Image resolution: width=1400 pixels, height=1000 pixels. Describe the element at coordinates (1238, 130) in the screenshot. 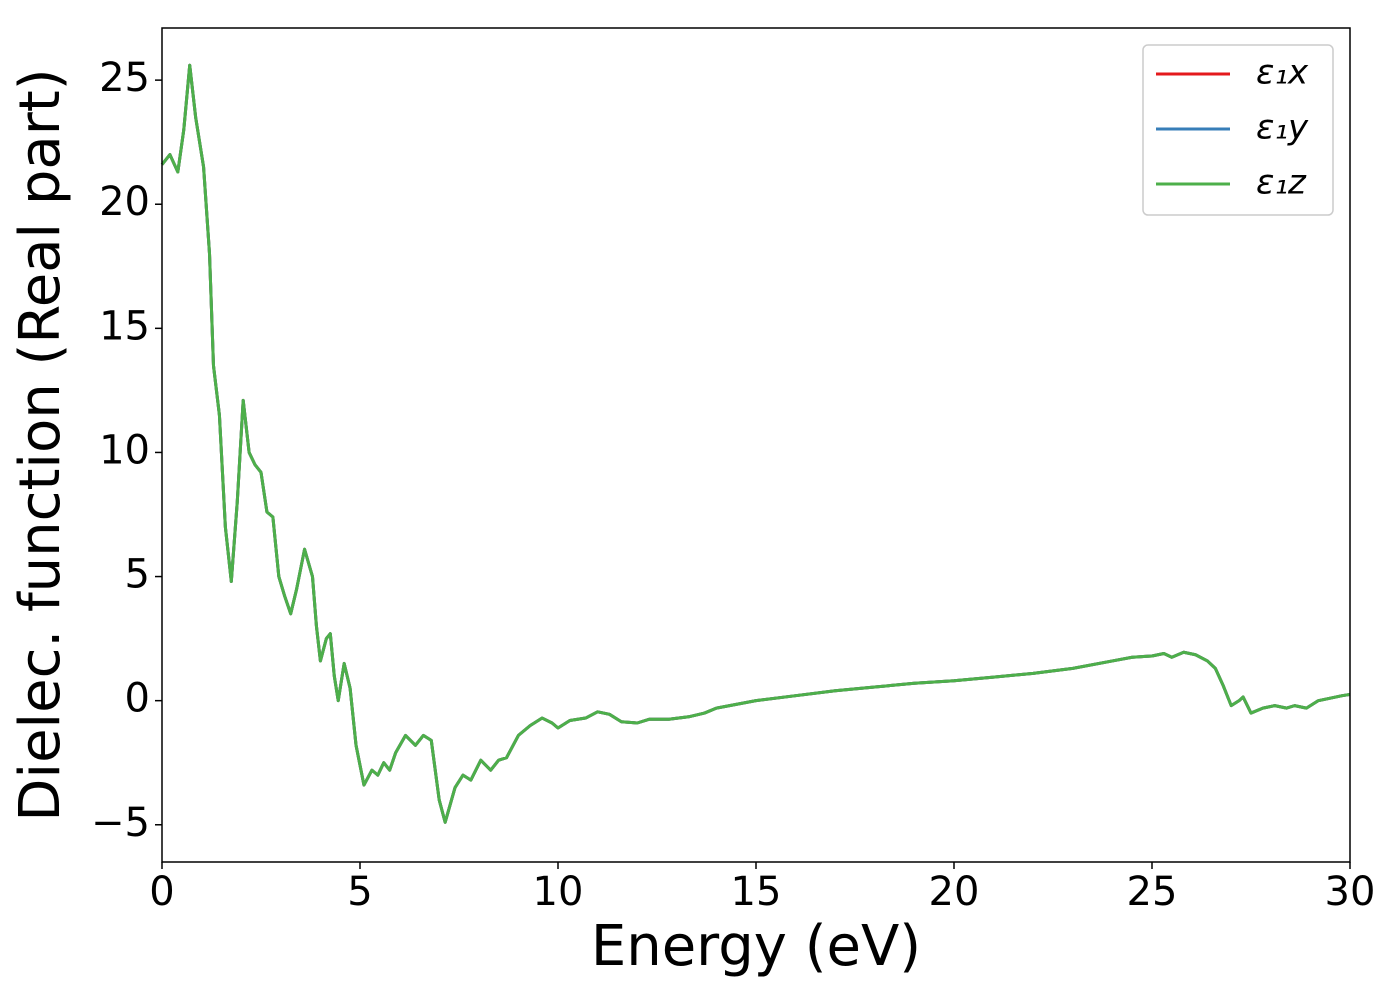

I see `legend-box` at that location.